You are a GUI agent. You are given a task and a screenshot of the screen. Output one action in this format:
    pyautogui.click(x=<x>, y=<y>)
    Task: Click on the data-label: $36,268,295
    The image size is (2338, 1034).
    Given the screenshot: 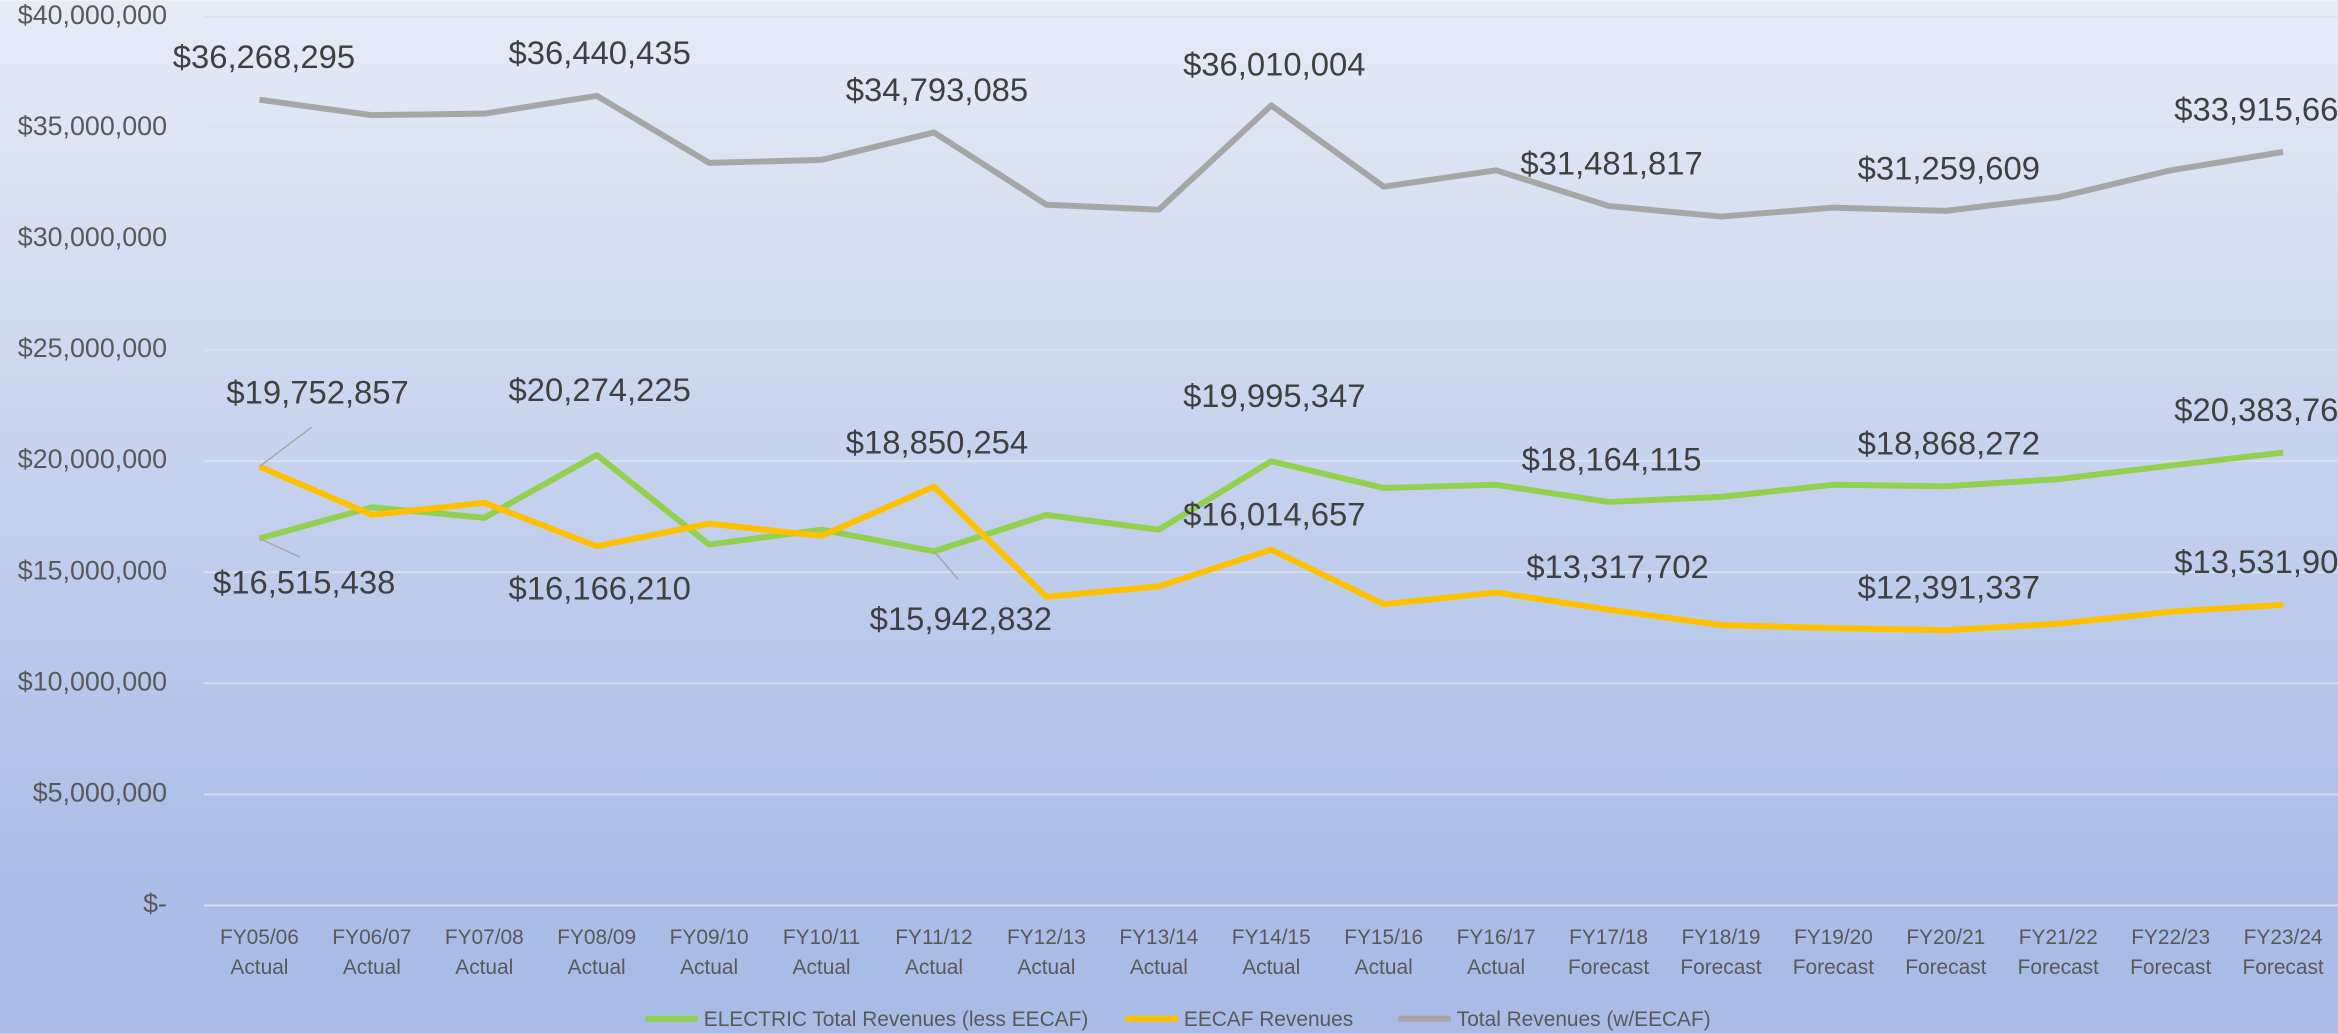 What is the action you would take?
    pyautogui.click(x=264, y=56)
    